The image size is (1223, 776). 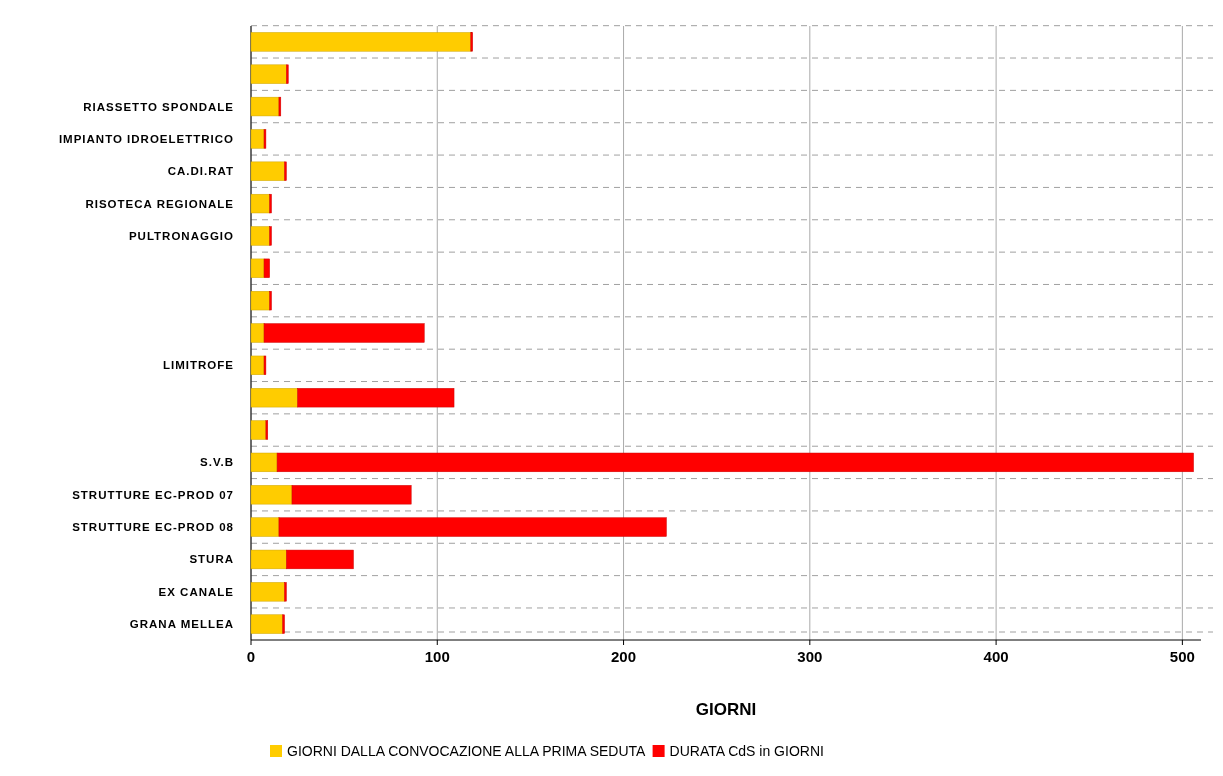 What do you see at coordinates (467, 751) in the screenshot?
I see `legend-label: GIORNI DALLA CONVOCAZIONE ALLA PRIMA SEDUTA` at bounding box center [467, 751].